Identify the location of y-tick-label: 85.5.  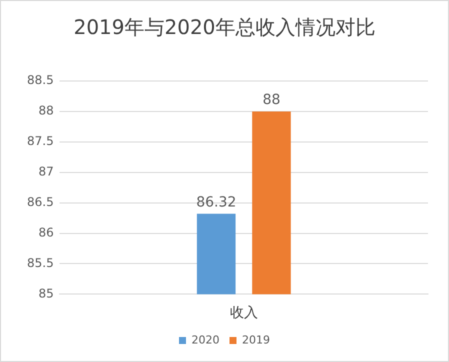
(40, 263).